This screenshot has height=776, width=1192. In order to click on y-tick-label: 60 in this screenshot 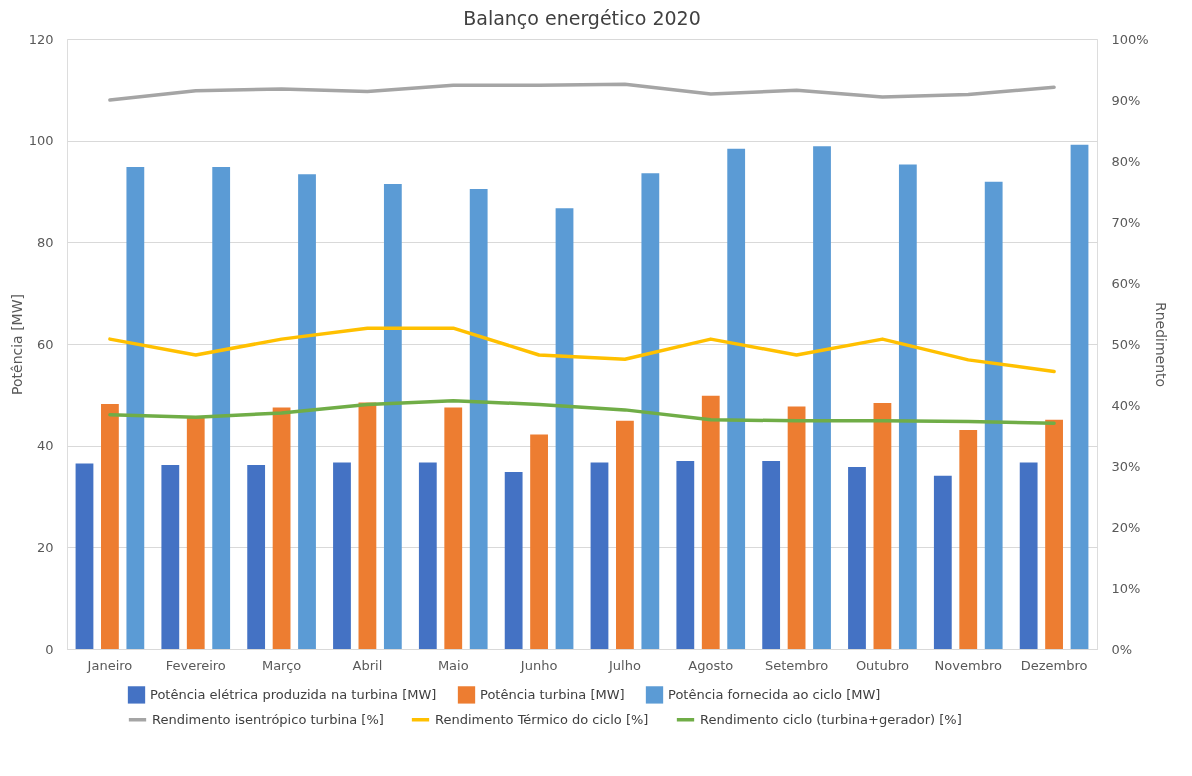, I will do `click(45, 344)`.